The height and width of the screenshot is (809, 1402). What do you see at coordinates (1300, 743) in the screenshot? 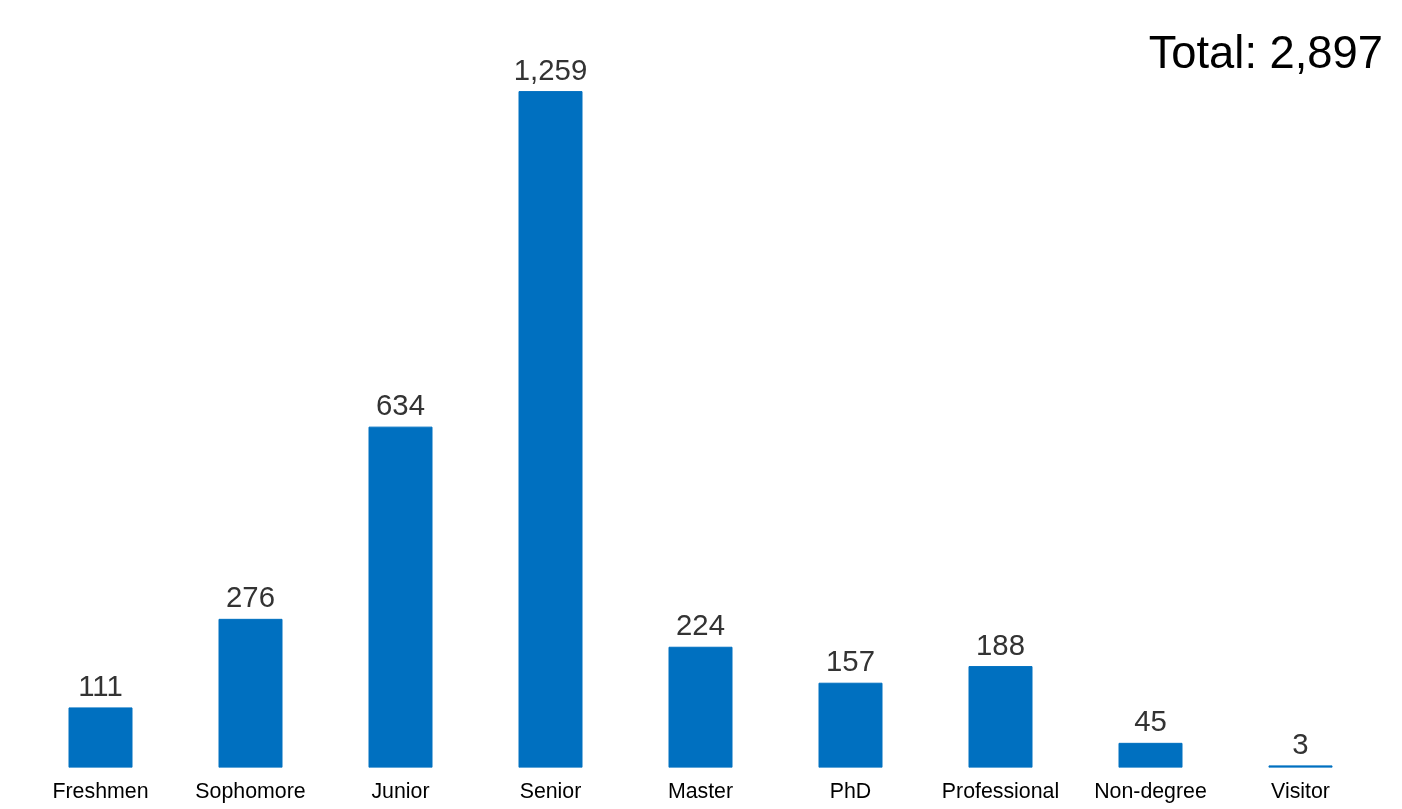
I see `data-label: 3` at bounding box center [1300, 743].